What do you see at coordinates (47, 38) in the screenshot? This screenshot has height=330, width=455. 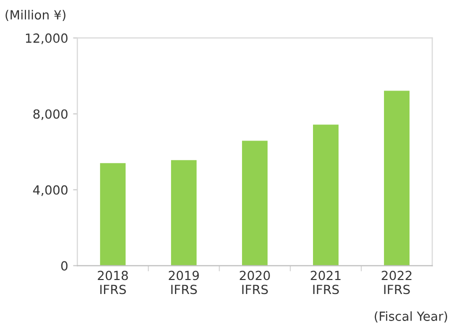 I see `y-tick-label: 12,000` at bounding box center [47, 38].